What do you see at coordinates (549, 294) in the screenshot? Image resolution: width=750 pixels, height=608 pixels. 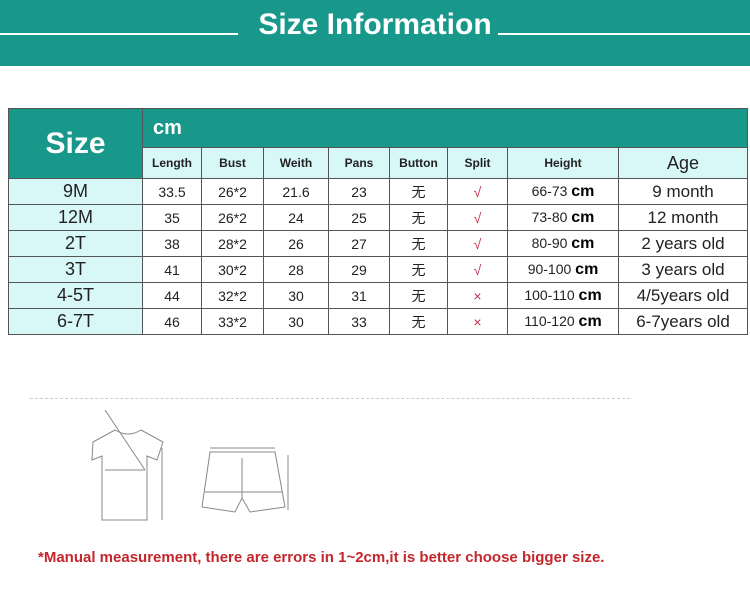 I see `height-value: 100-110` at bounding box center [549, 294].